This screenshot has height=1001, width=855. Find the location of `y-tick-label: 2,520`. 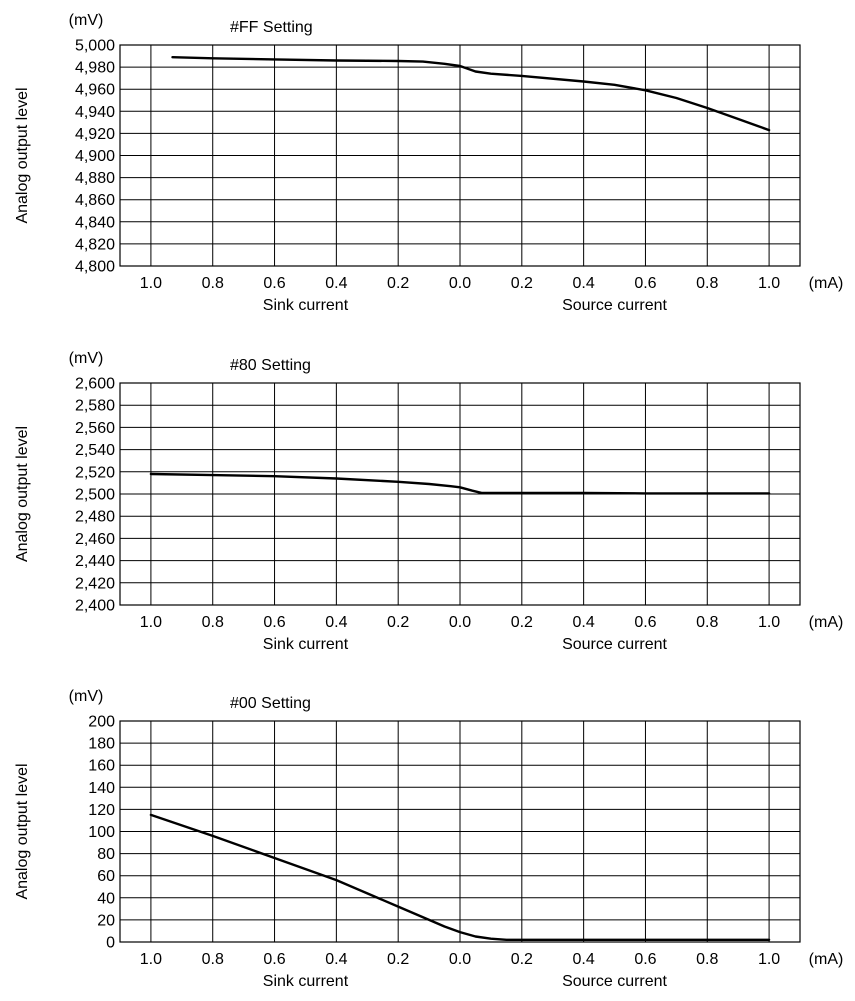

y-tick-label: 2,520 is located at coordinates (95, 472).